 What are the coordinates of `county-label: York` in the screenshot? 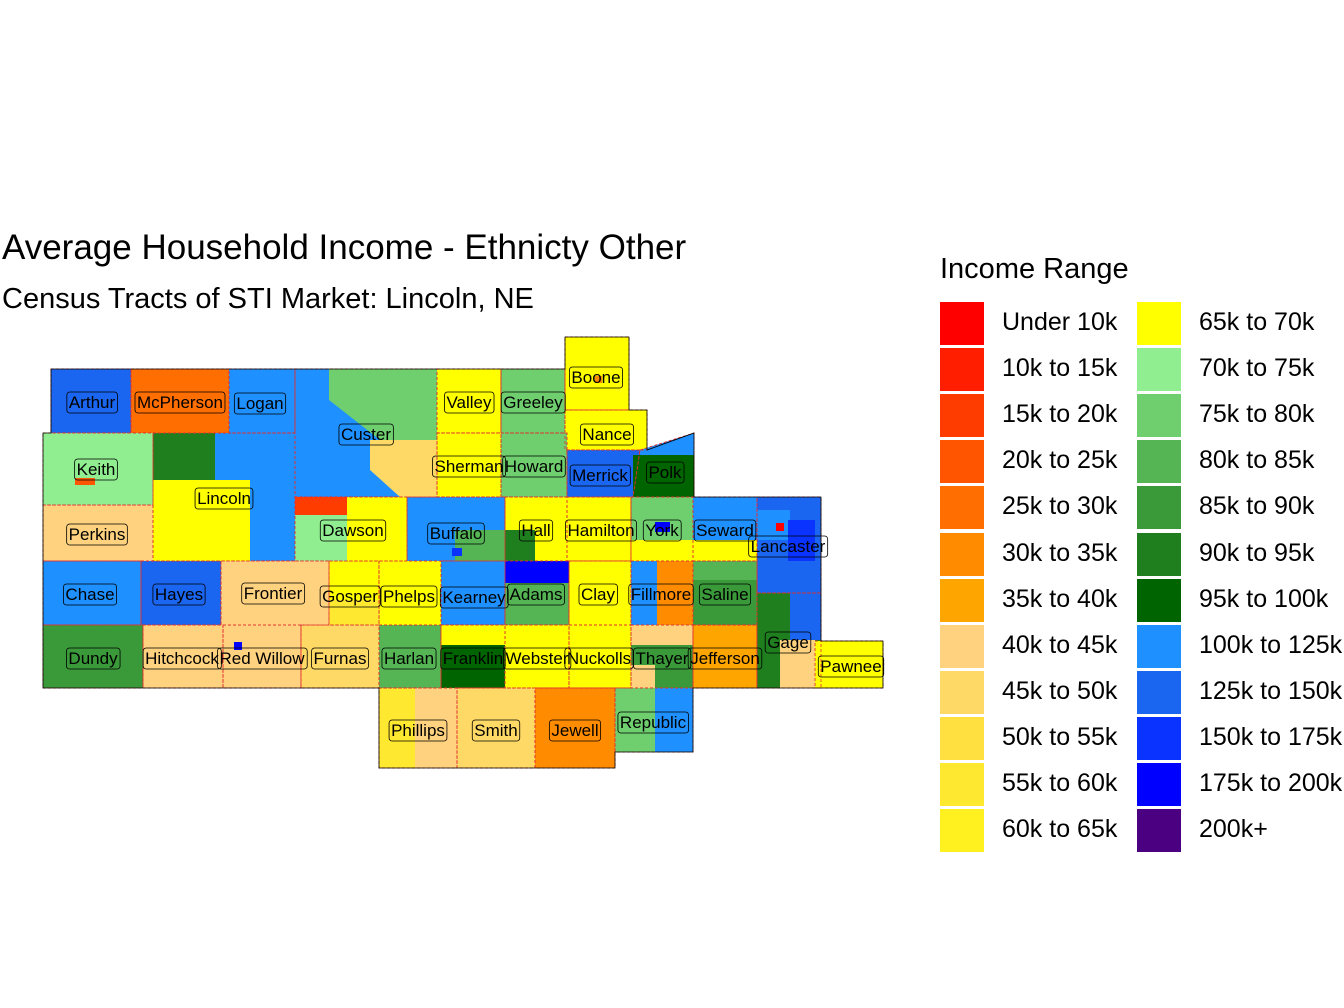 It's located at (662, 530).